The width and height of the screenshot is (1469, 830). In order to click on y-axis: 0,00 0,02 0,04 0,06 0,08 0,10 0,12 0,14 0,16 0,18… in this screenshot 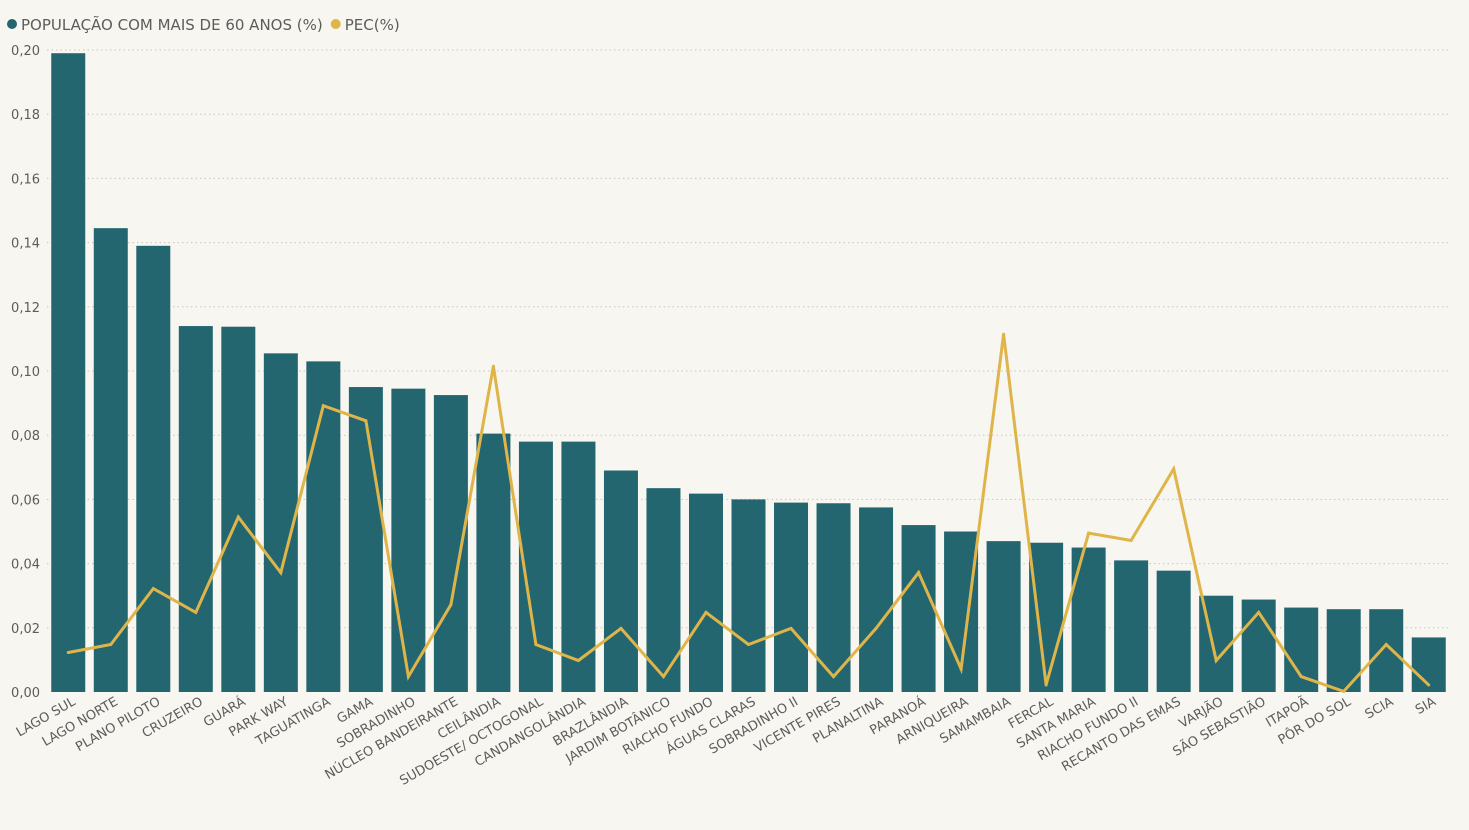, I will do `click(25, 372)`.